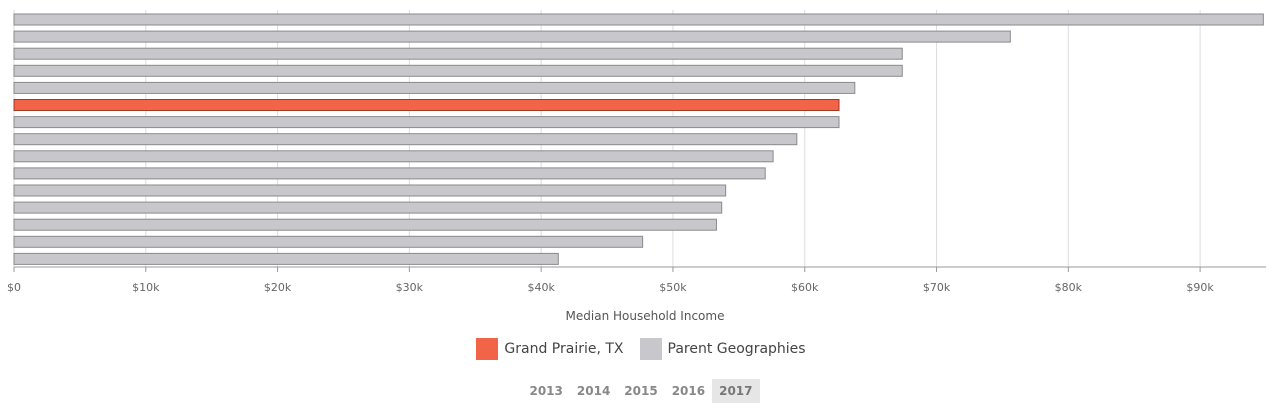 The image size is (1282, 411). Describe the element at coordinates (541, 287) in the screenshot. I see `x-tick-label: $40k` at that location.